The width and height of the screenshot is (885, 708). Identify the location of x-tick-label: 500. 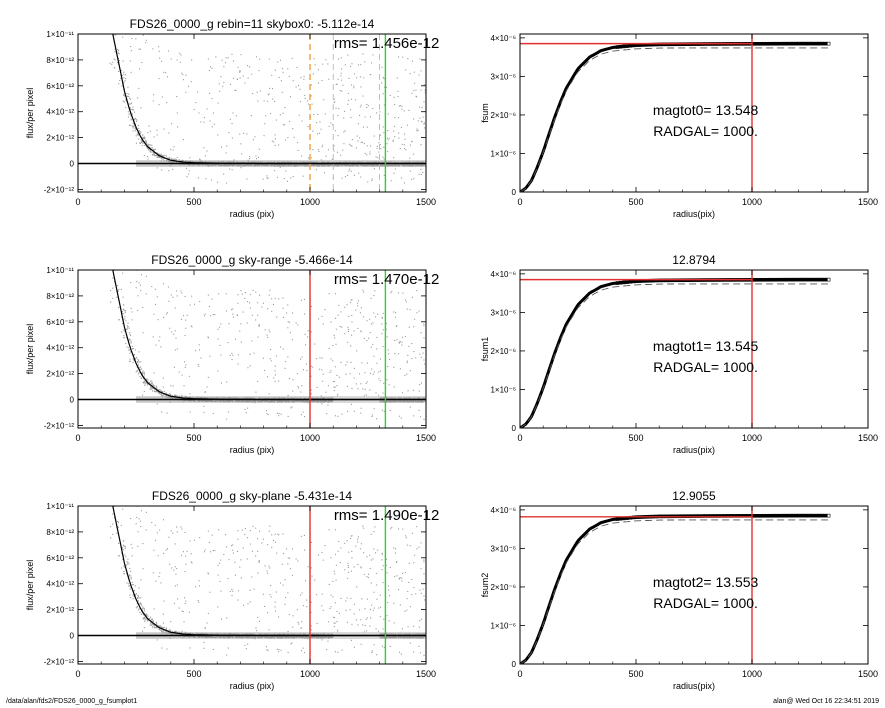
(635, 202).